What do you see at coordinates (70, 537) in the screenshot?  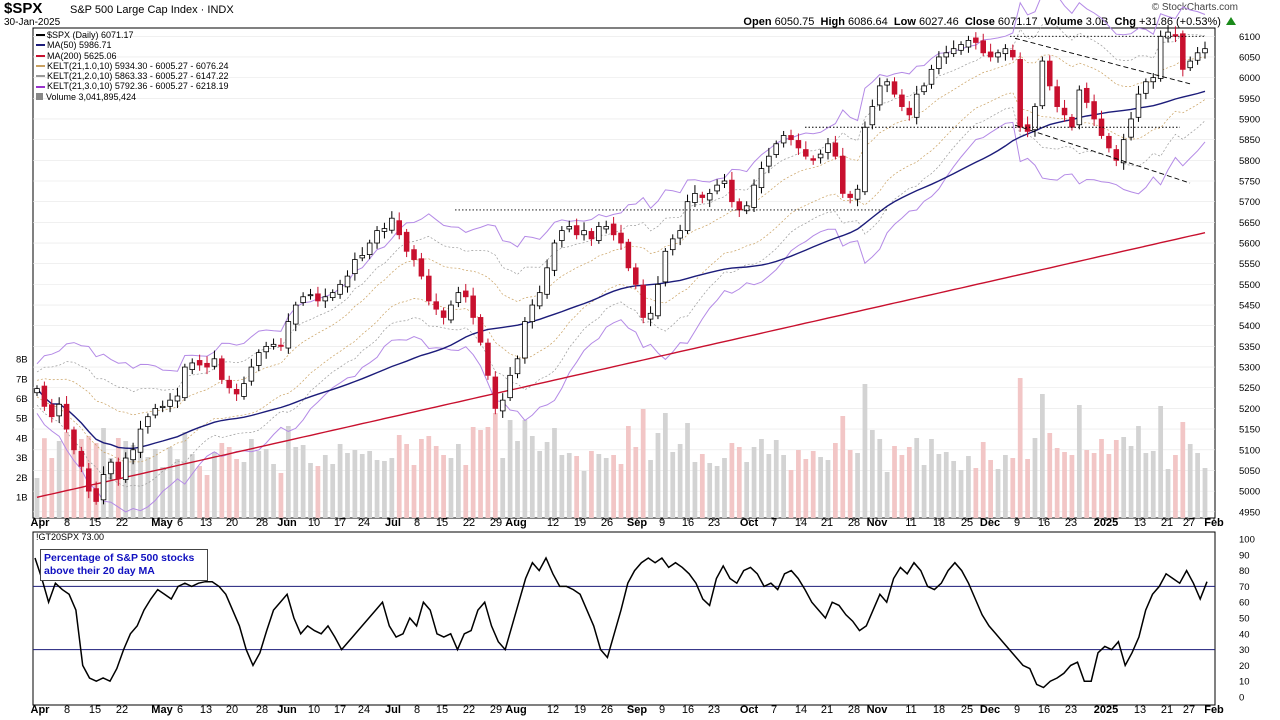 I see `indicator-title: !GT20SPX 73.00` at bounding box center [70, 537].